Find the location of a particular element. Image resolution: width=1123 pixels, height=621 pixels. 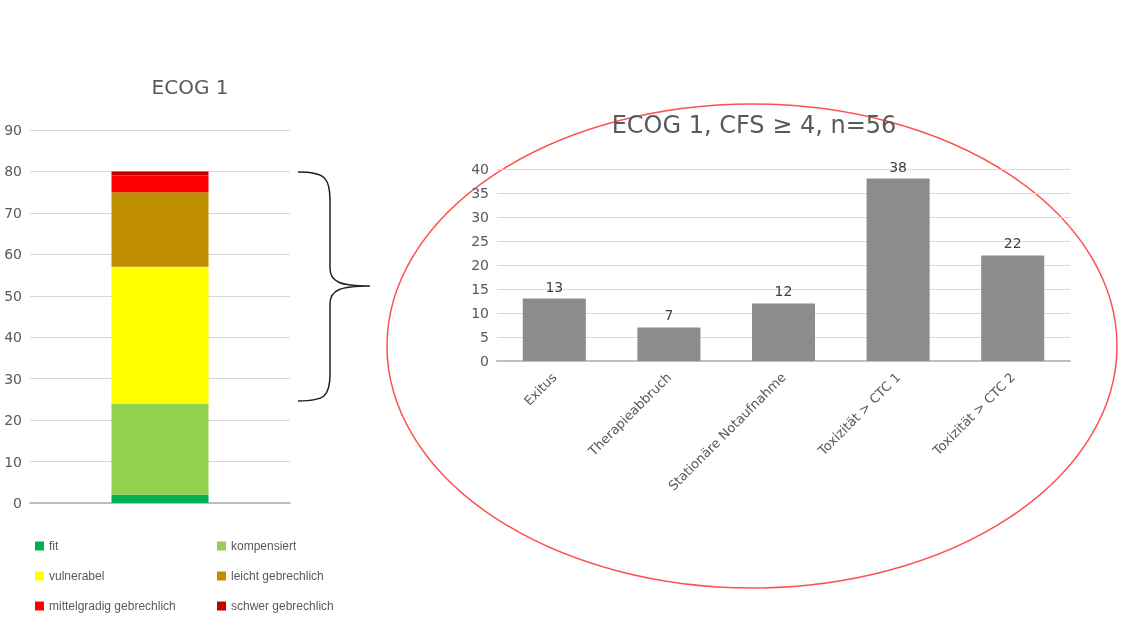

data-label: 12 is located at coordinates (783, 291).